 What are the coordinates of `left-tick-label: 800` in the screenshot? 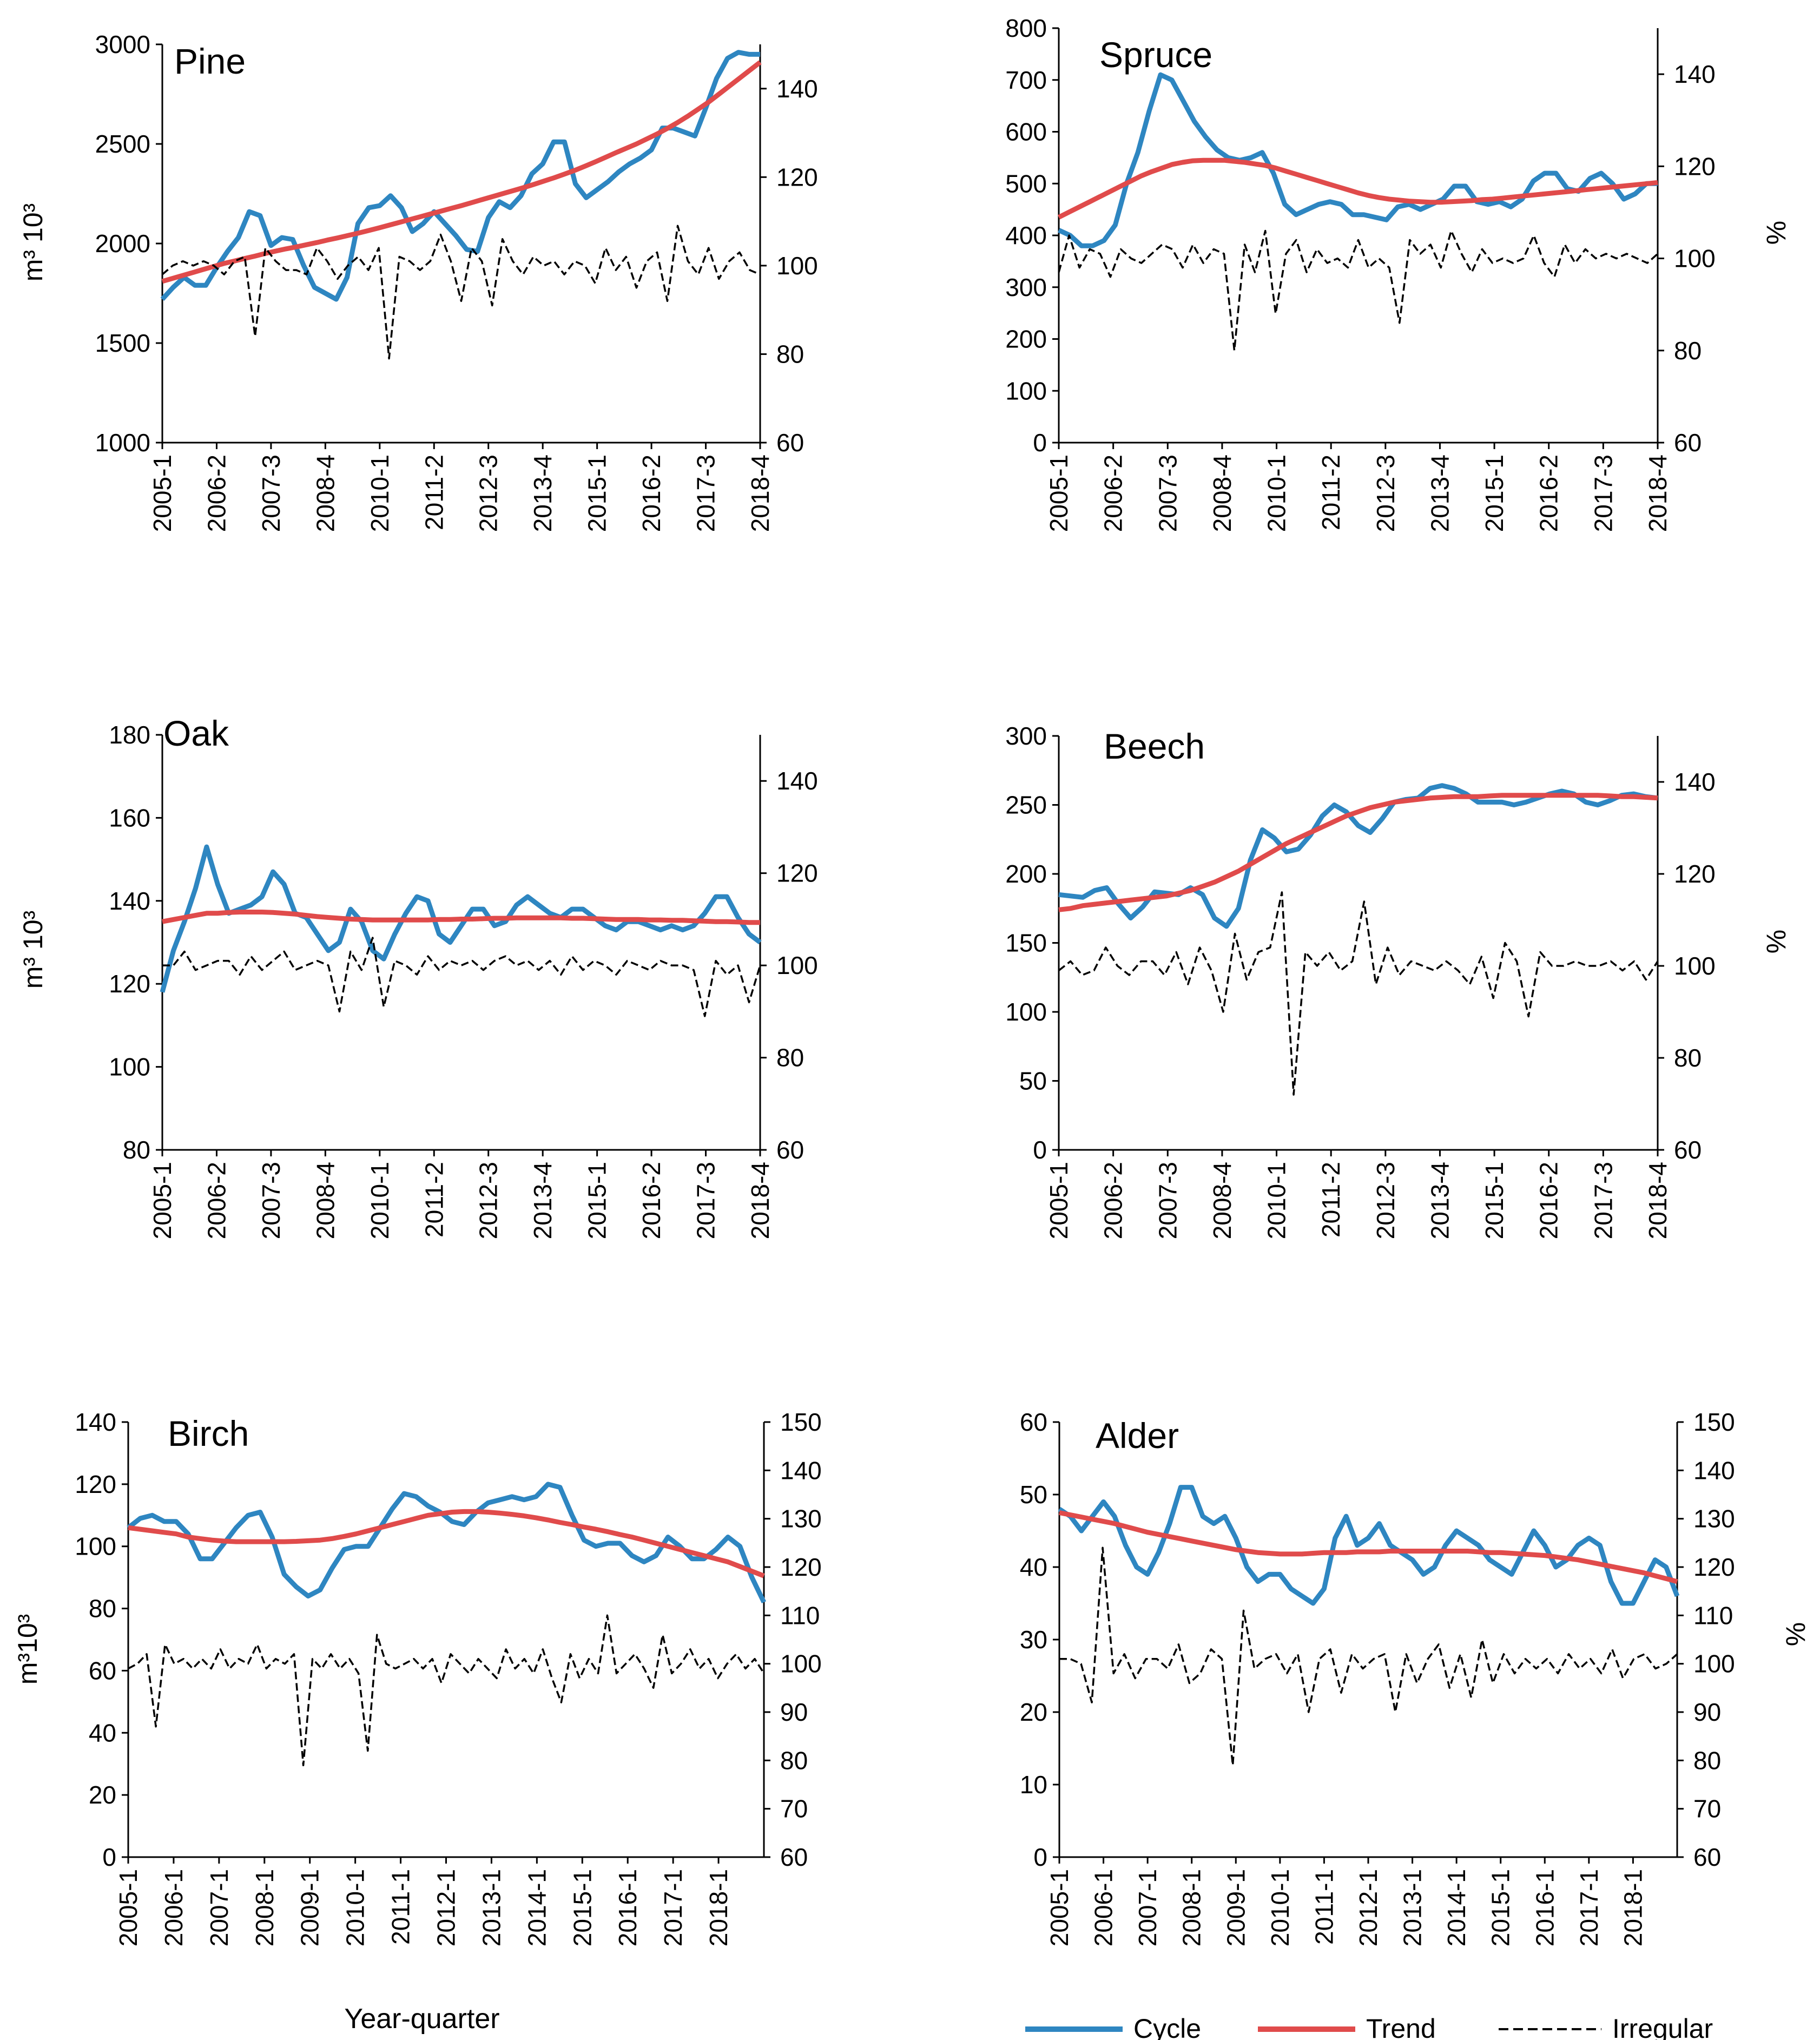 It's located at (1026, 28).